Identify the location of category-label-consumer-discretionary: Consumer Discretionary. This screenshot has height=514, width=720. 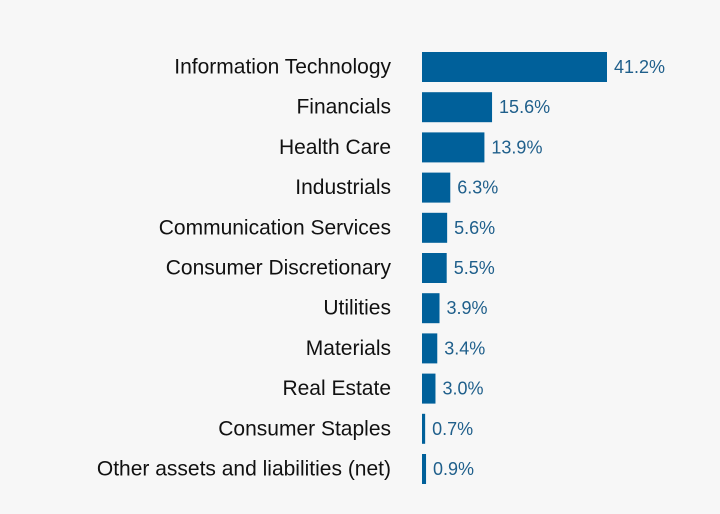
(279, 268).